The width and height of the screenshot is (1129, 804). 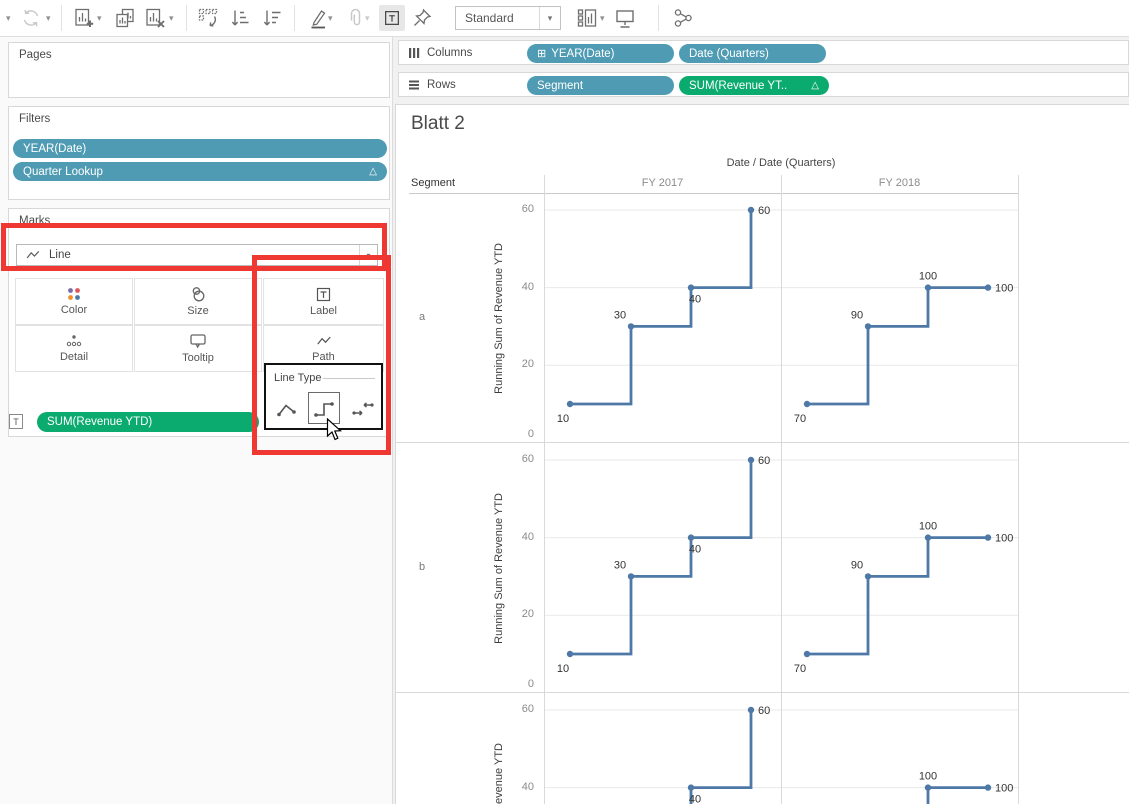 I want to click on highlight-icon, so click(x=318, y=18).